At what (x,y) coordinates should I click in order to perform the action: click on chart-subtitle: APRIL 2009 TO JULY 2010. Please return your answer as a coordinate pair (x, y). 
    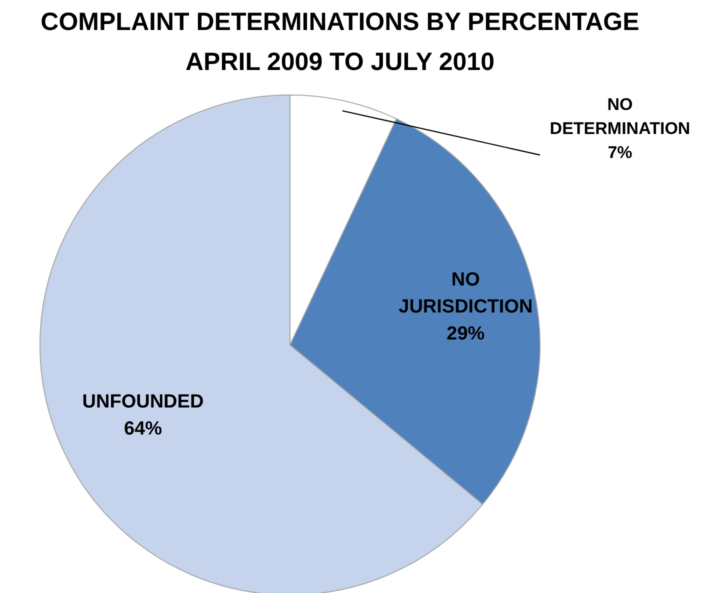
    Looking at the image, I should click on (340, 62).